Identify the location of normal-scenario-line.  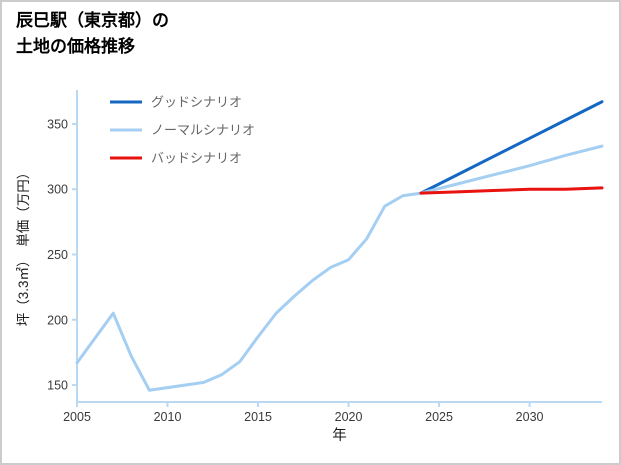
(511, 169).